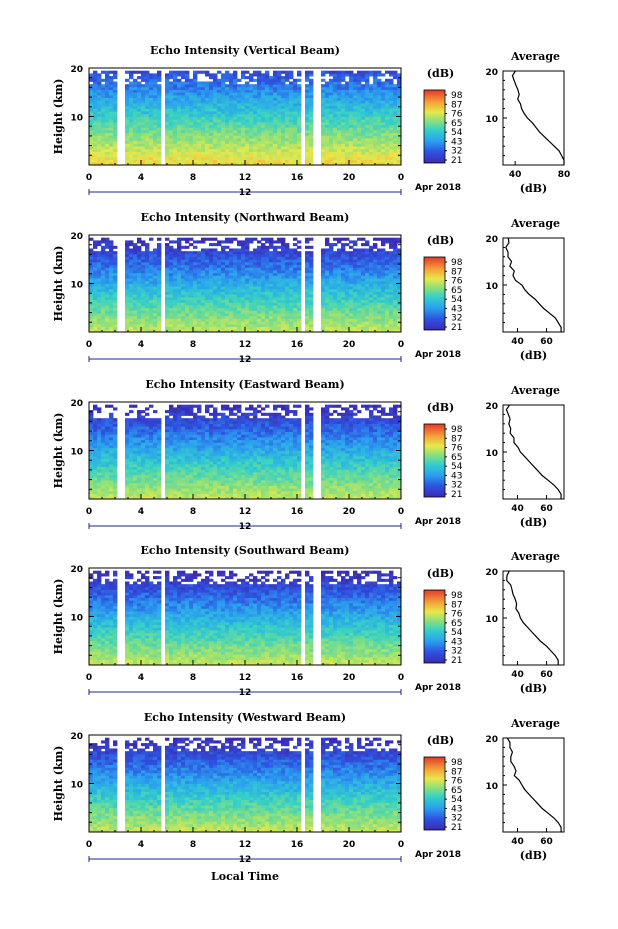  What do you see at coordinates (457, 300) in the screenshot?
I see `colorbar-tick-label: 54` at bounding box center [457, 300].